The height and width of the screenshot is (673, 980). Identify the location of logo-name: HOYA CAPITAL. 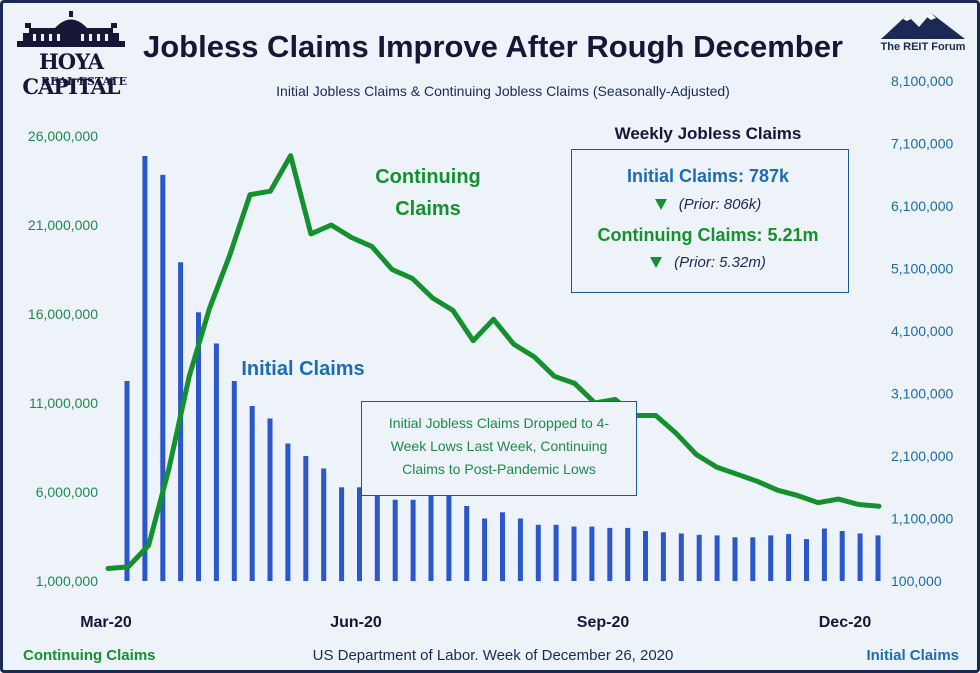
(71, 74).